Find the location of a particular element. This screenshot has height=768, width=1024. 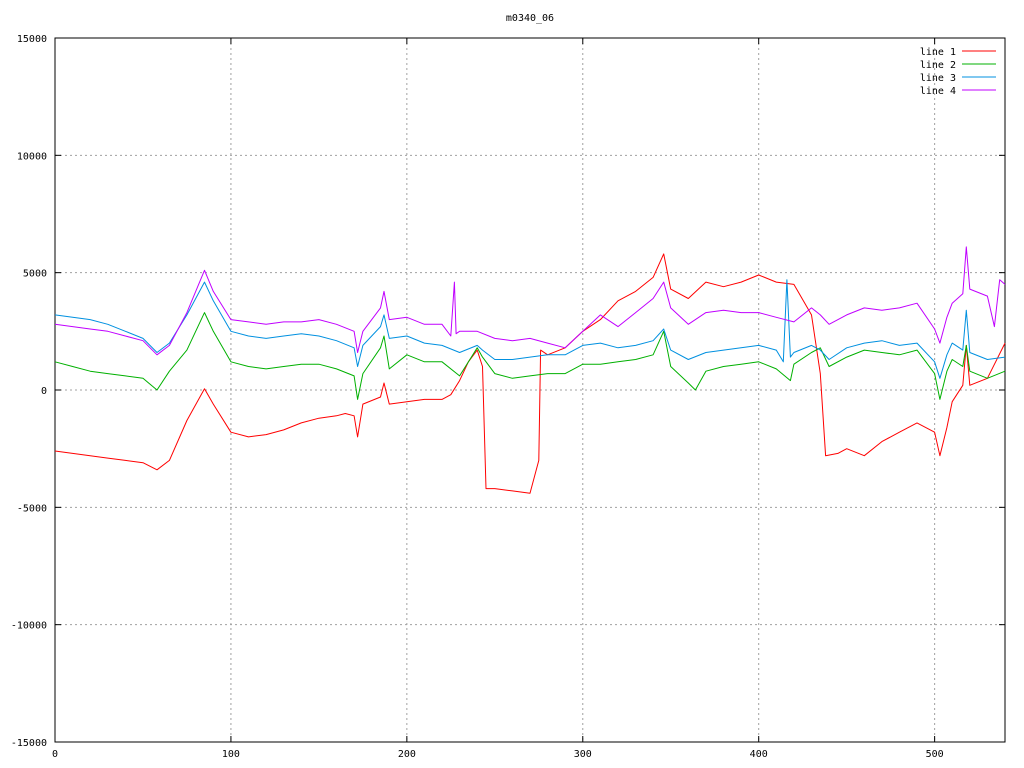

legend-label: line 1 is located at coordinates (938, 52).